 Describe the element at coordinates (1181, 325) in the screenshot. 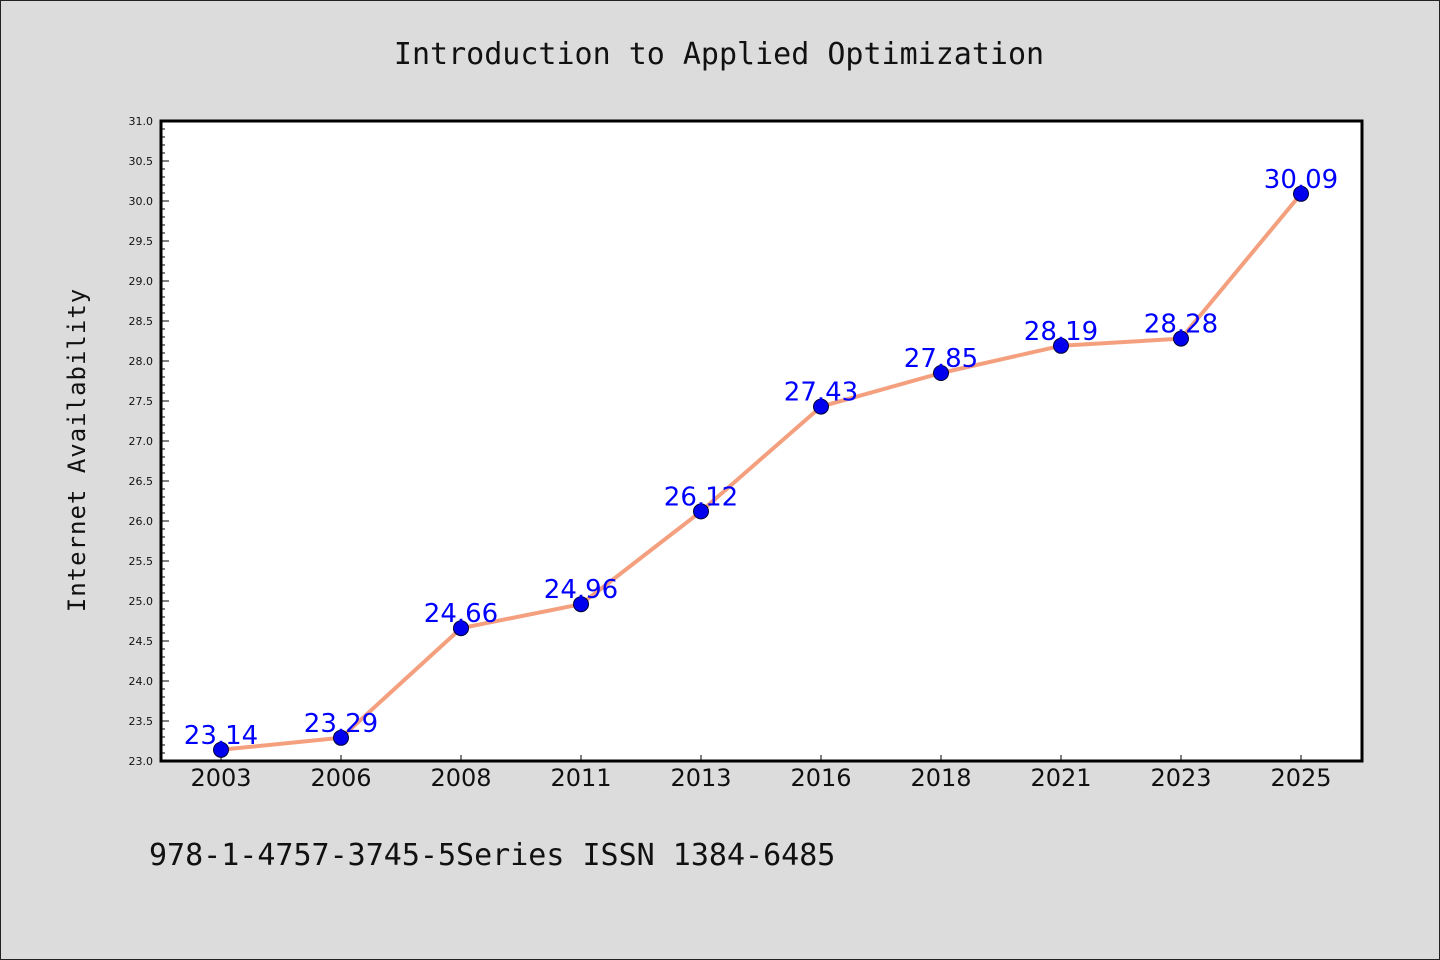

I see `data-label: 28.28` at that location.